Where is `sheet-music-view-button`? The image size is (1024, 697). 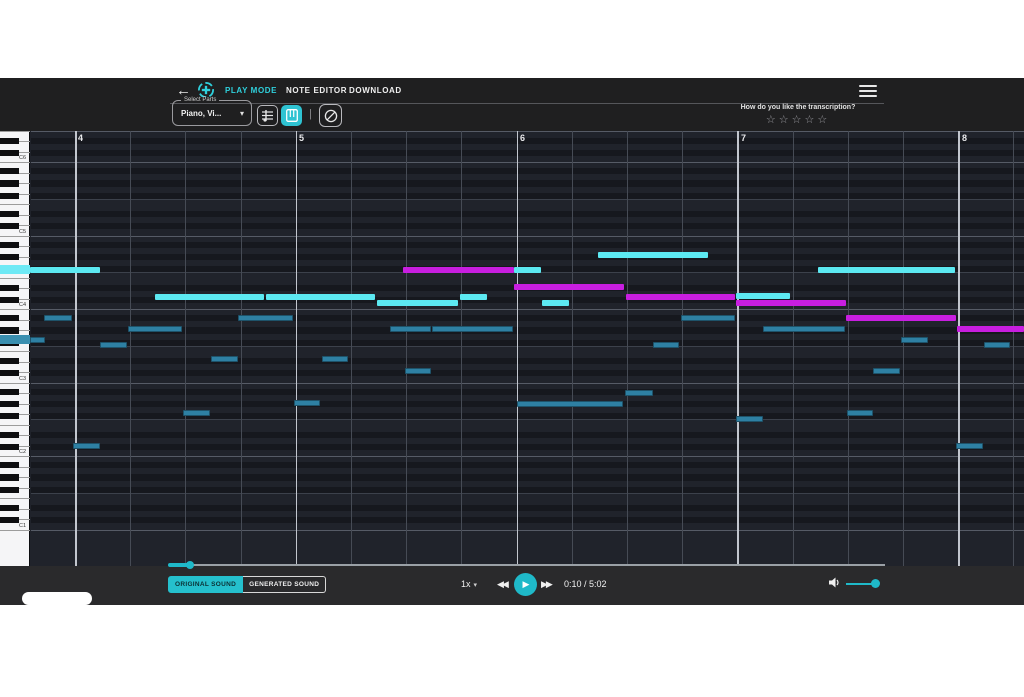 sheet-music-view-button is located at coordinates (267, 115).